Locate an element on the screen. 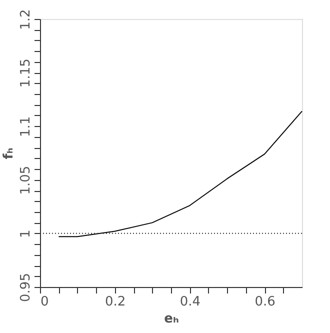 Image resolution: width=330 pixels, height=333 pixels. y-axis-title: fₕ is located at coordinates (9, 154).